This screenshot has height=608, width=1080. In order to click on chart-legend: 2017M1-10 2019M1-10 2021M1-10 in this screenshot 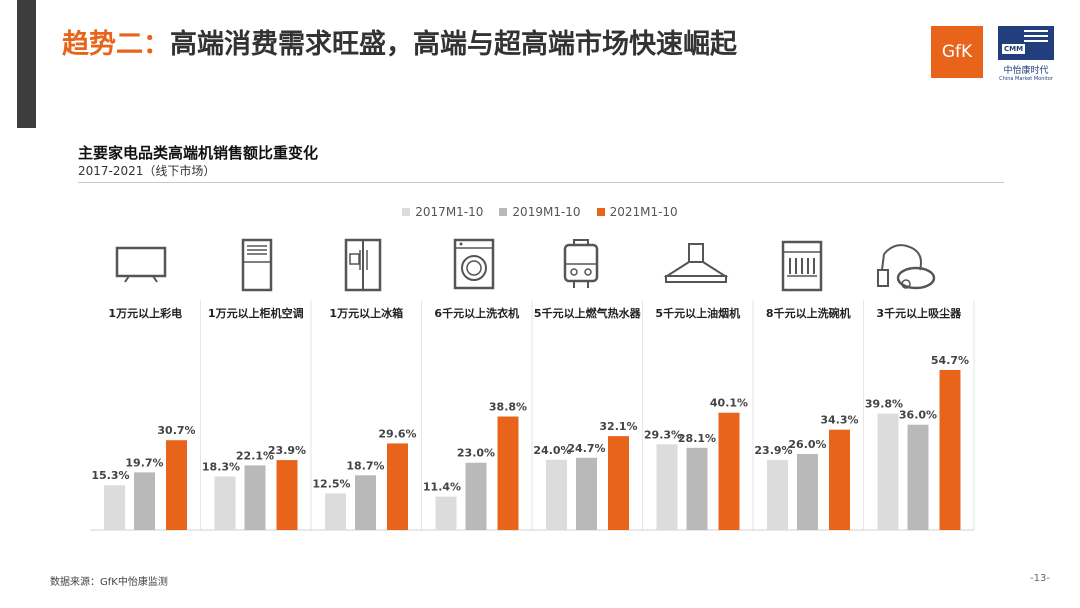, I will do `click(540, 212)`.